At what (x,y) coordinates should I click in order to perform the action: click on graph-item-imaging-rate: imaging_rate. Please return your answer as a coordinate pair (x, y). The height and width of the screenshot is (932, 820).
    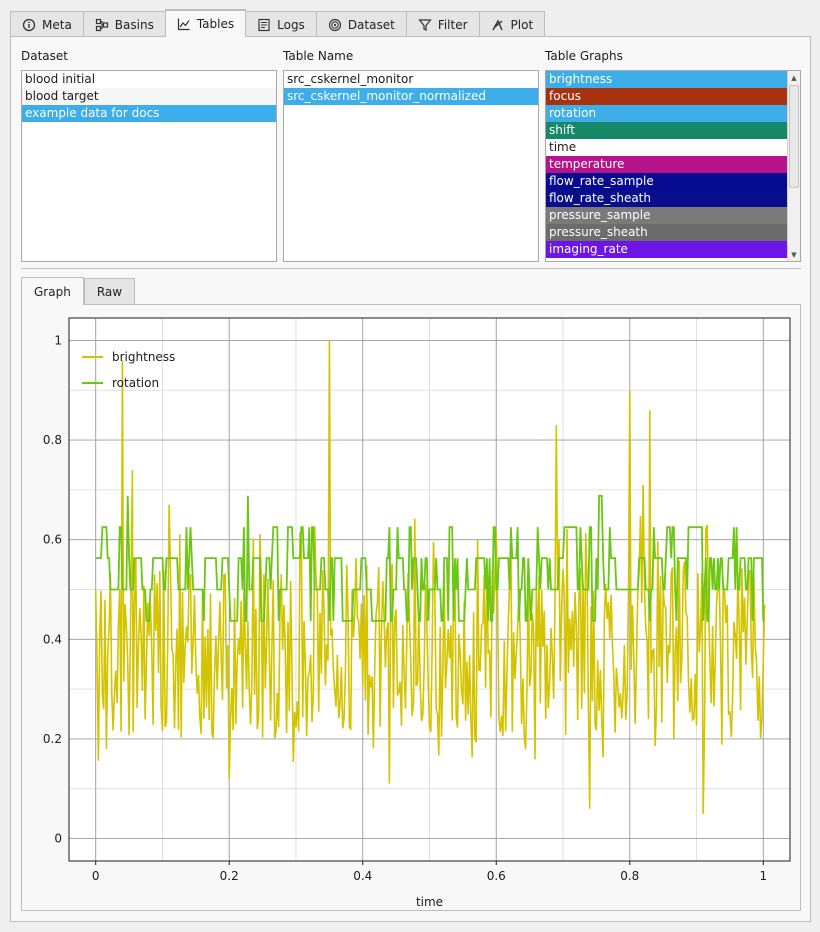
    Looking at the image, I should click on (666, 249).